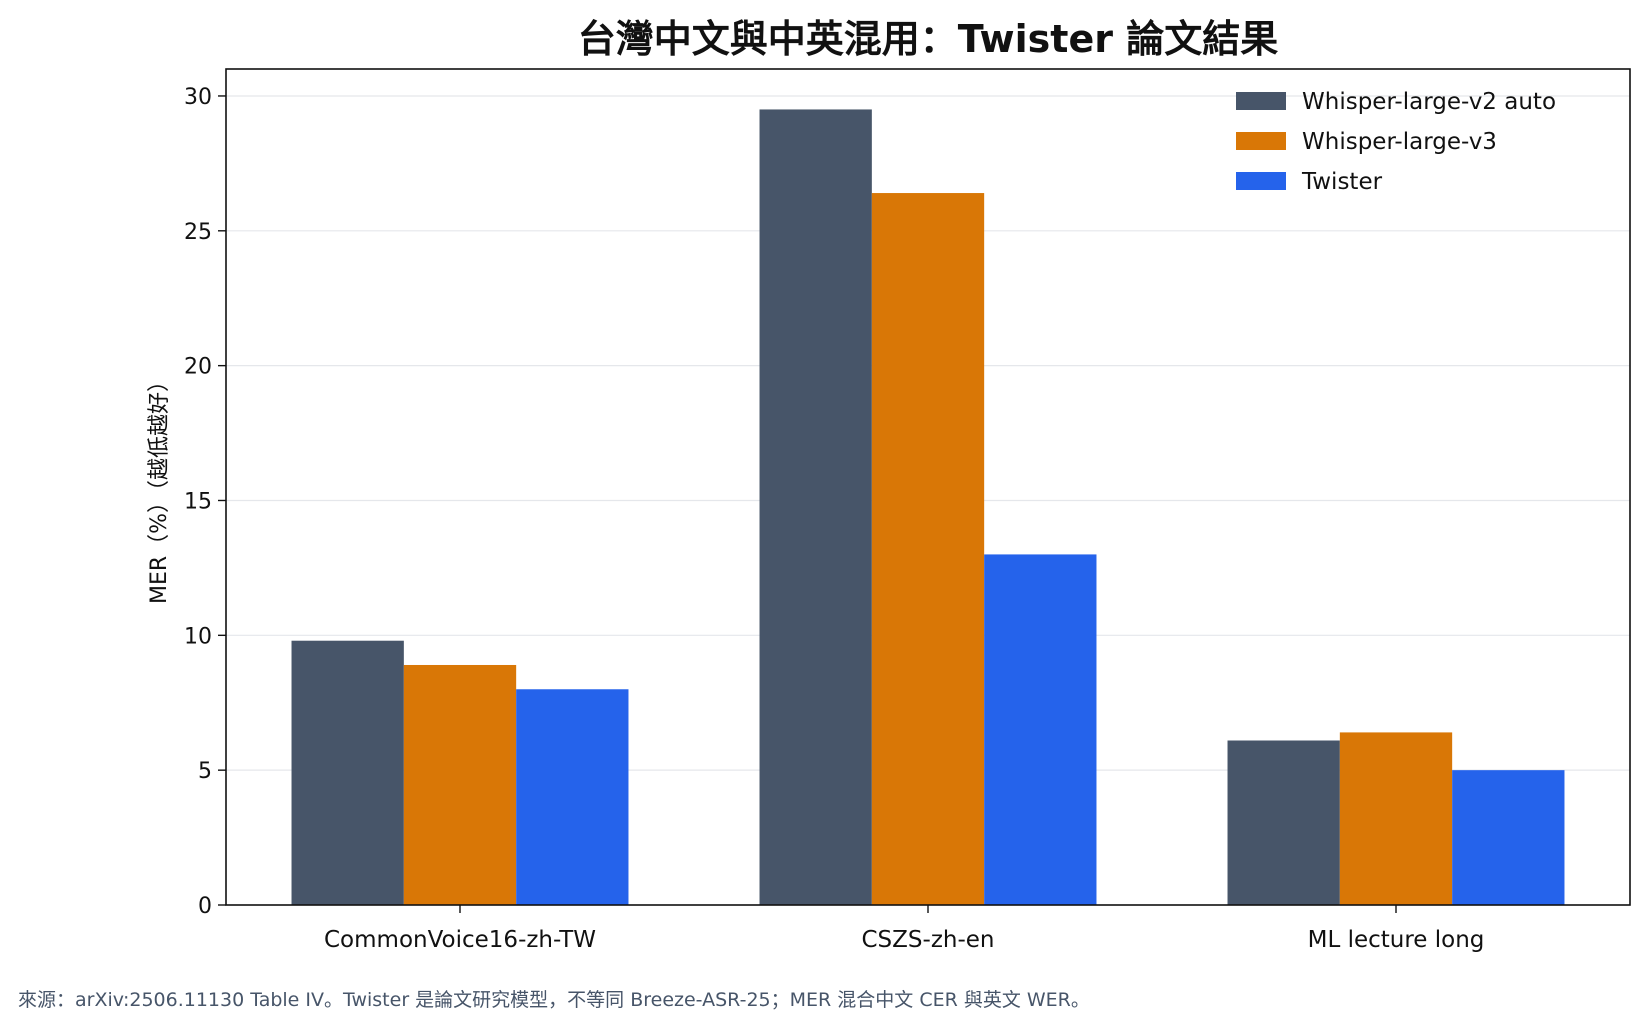 The image size is (1638, 1023). I want to click on x-tick-label: CommonVoice16-zh-TW, so click(460, 940).